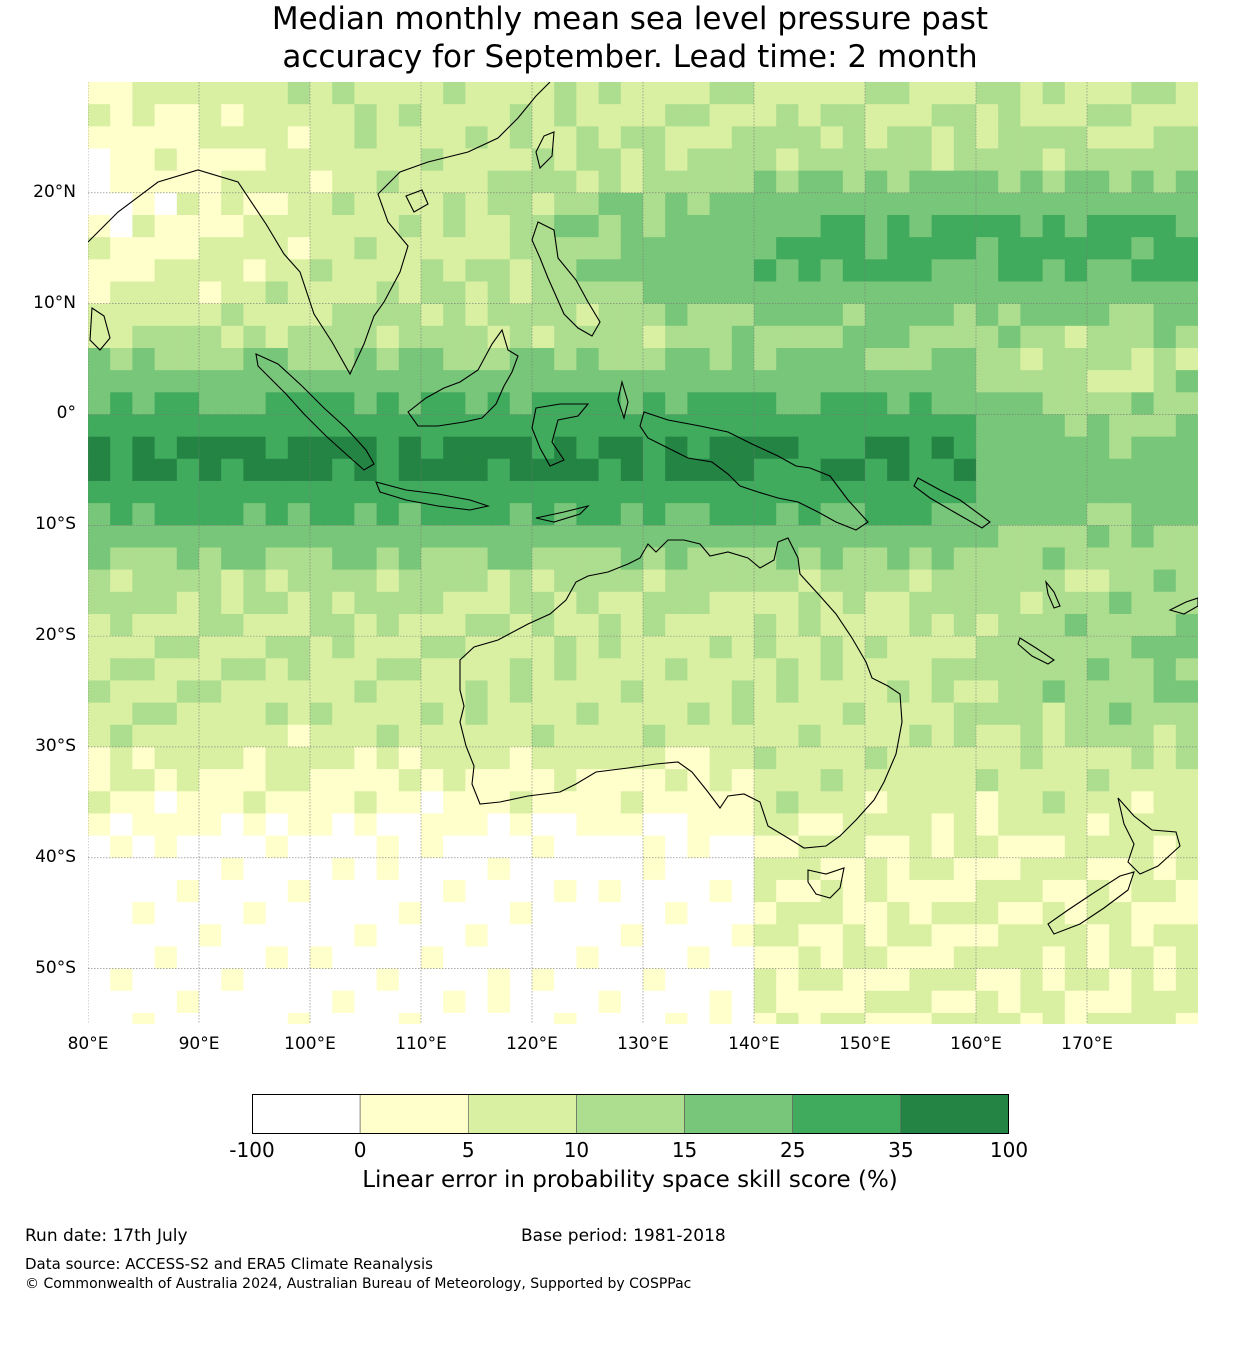 The image size is (1260, 1350). What do you see at coordinates (1053, 594) in the screenshot?
I see `vanuatu-coast` at bounding box center [1053, 594].